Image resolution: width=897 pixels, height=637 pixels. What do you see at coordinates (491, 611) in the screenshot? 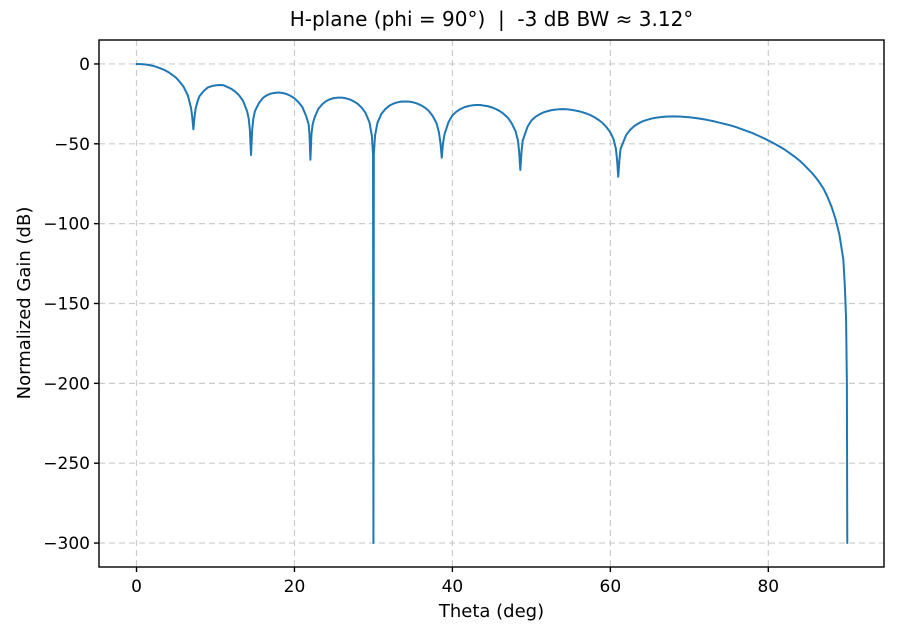
I see `x-axis-label: Theta (deg)` at bounding box center [491, 611].